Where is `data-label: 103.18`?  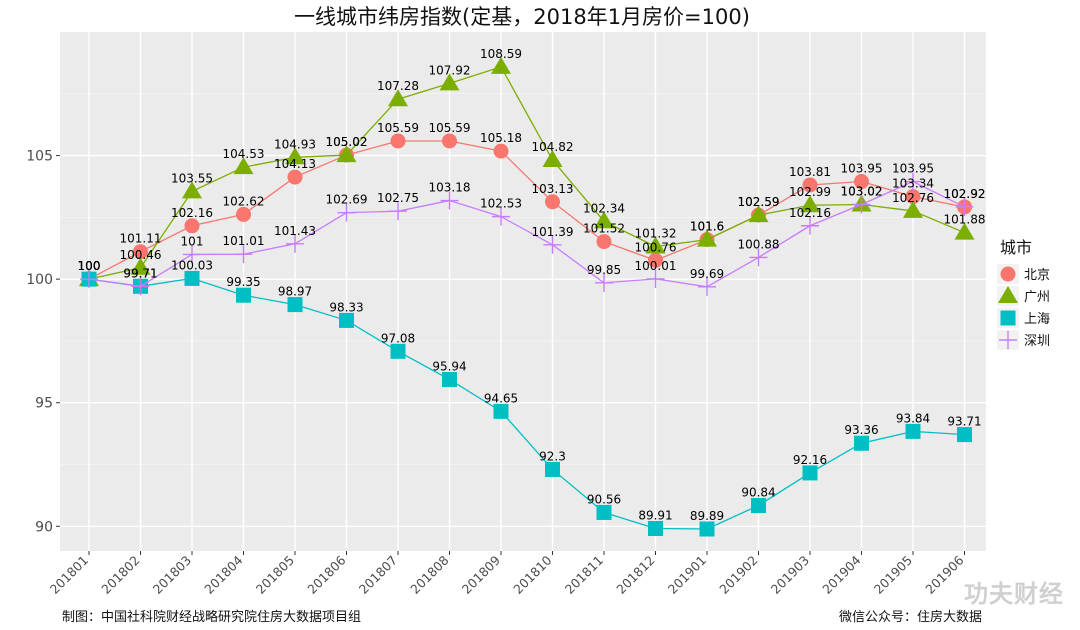
data-label: 103.18 is located at coordinates (450, 188).